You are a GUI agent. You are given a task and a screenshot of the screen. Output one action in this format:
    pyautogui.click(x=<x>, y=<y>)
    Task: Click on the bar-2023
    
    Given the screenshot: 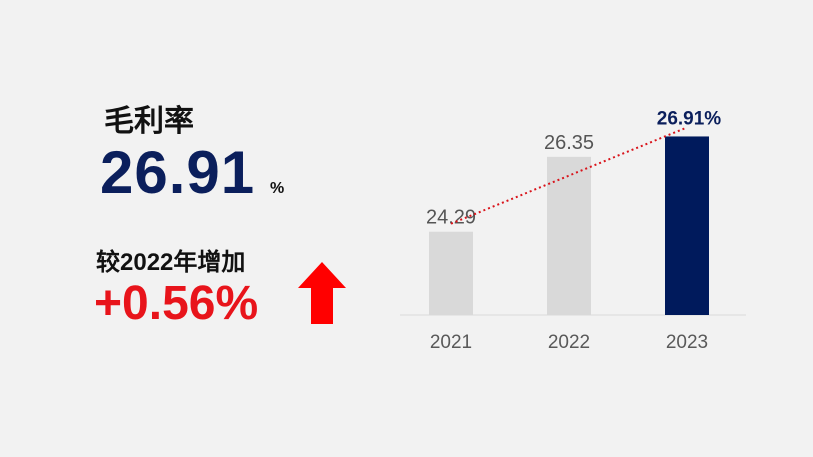 What is the action you would take?
    pyautogui.click(x=687, y=225)
    